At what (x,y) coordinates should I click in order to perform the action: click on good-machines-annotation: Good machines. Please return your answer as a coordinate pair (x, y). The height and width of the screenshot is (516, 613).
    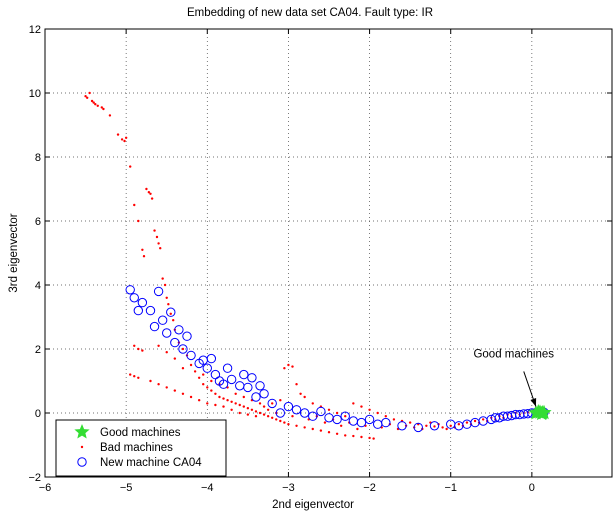
    Looking at the image, I should click on (513, 377).